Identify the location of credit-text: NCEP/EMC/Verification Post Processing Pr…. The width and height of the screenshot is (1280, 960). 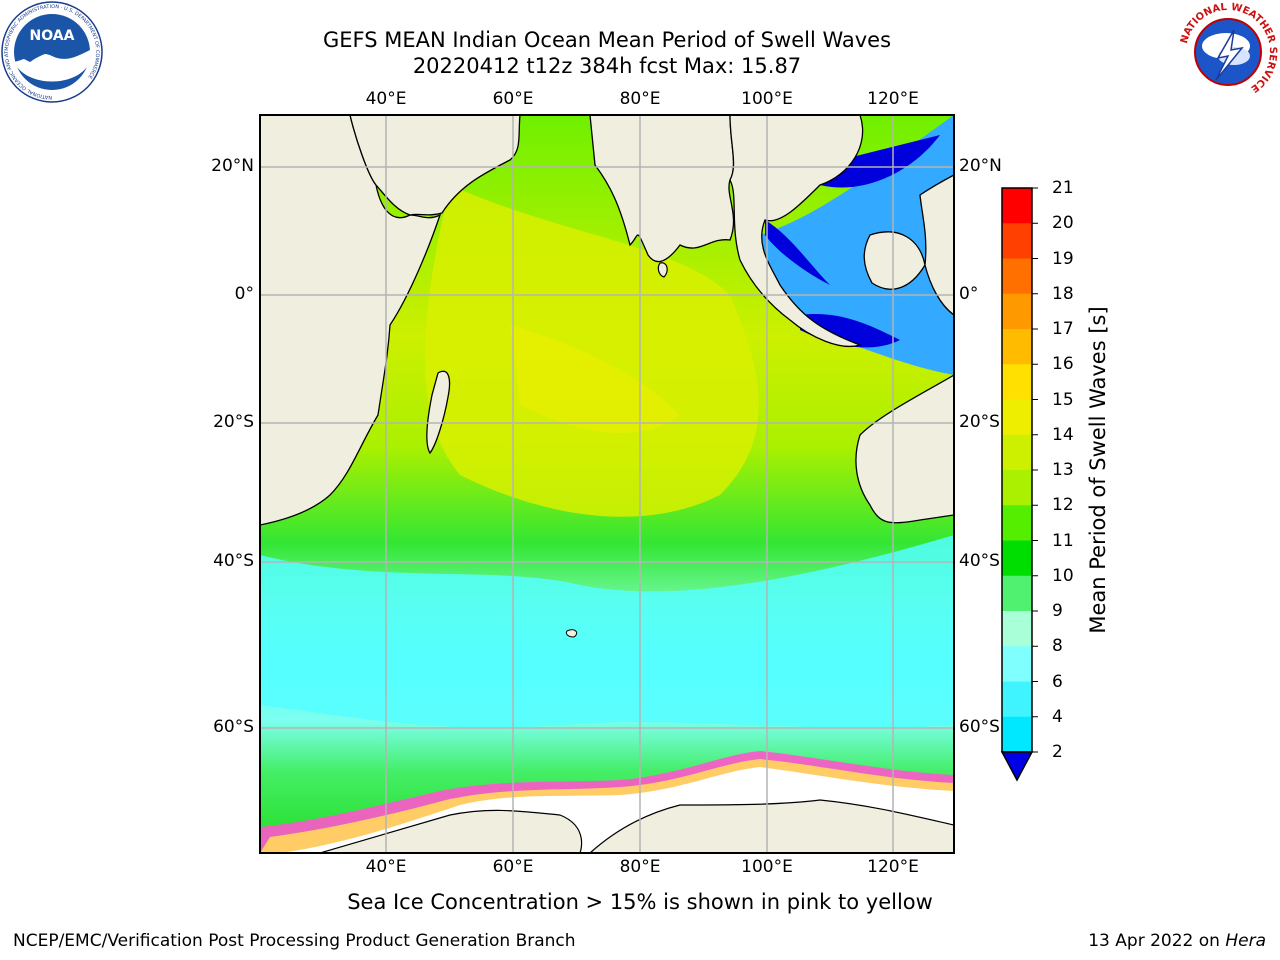
(294, 941).